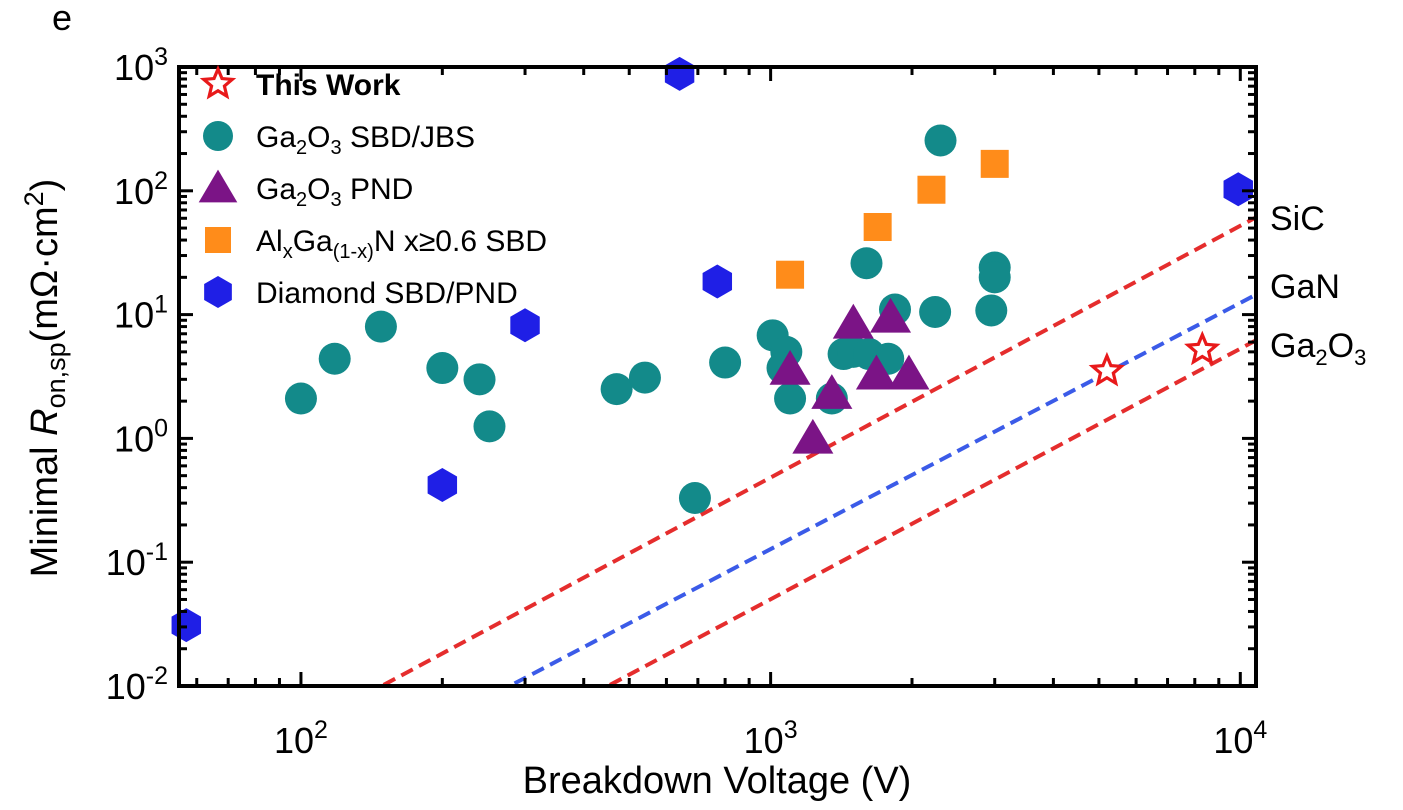 The image size is (1403, 810). Describe the element at coordinates (218, 240) in the screenshot. I see `legend-marker-alxga-1-x-n-x-0-6-sbd` at that location.